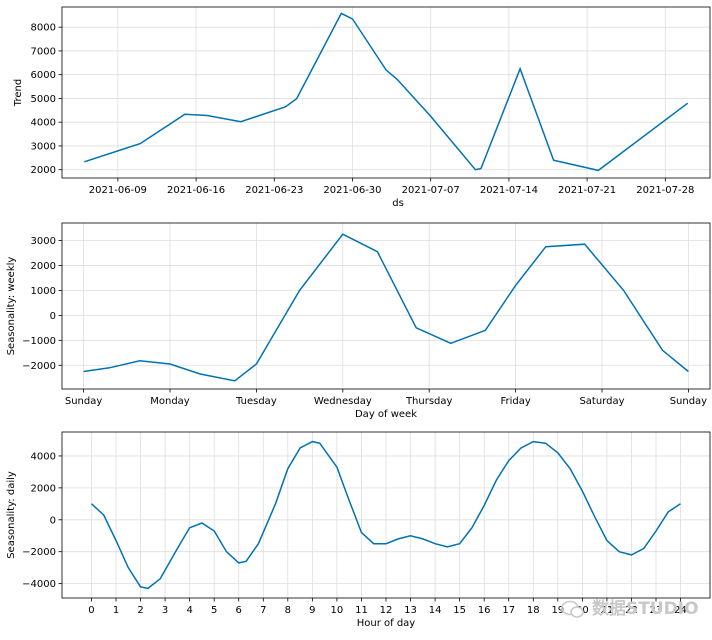 Image resolution: width=712 pixels, height=640 pixels. Describe the element at coordinates (239, 610) in the screenshot. I see `x-tick-label: 6` at that location.